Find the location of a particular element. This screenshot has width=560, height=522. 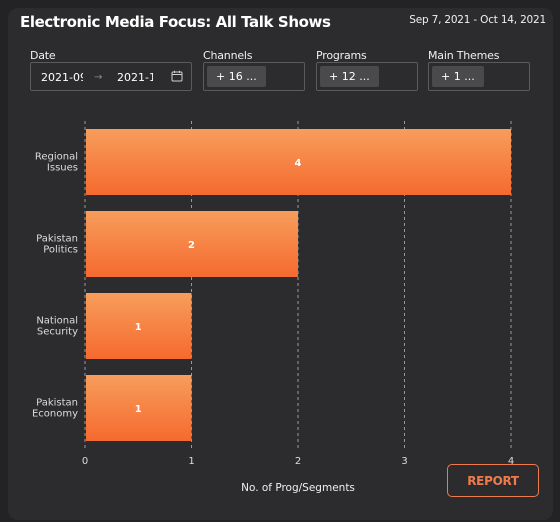

x-tick-label: 4 is located at coordinates (511, 461).